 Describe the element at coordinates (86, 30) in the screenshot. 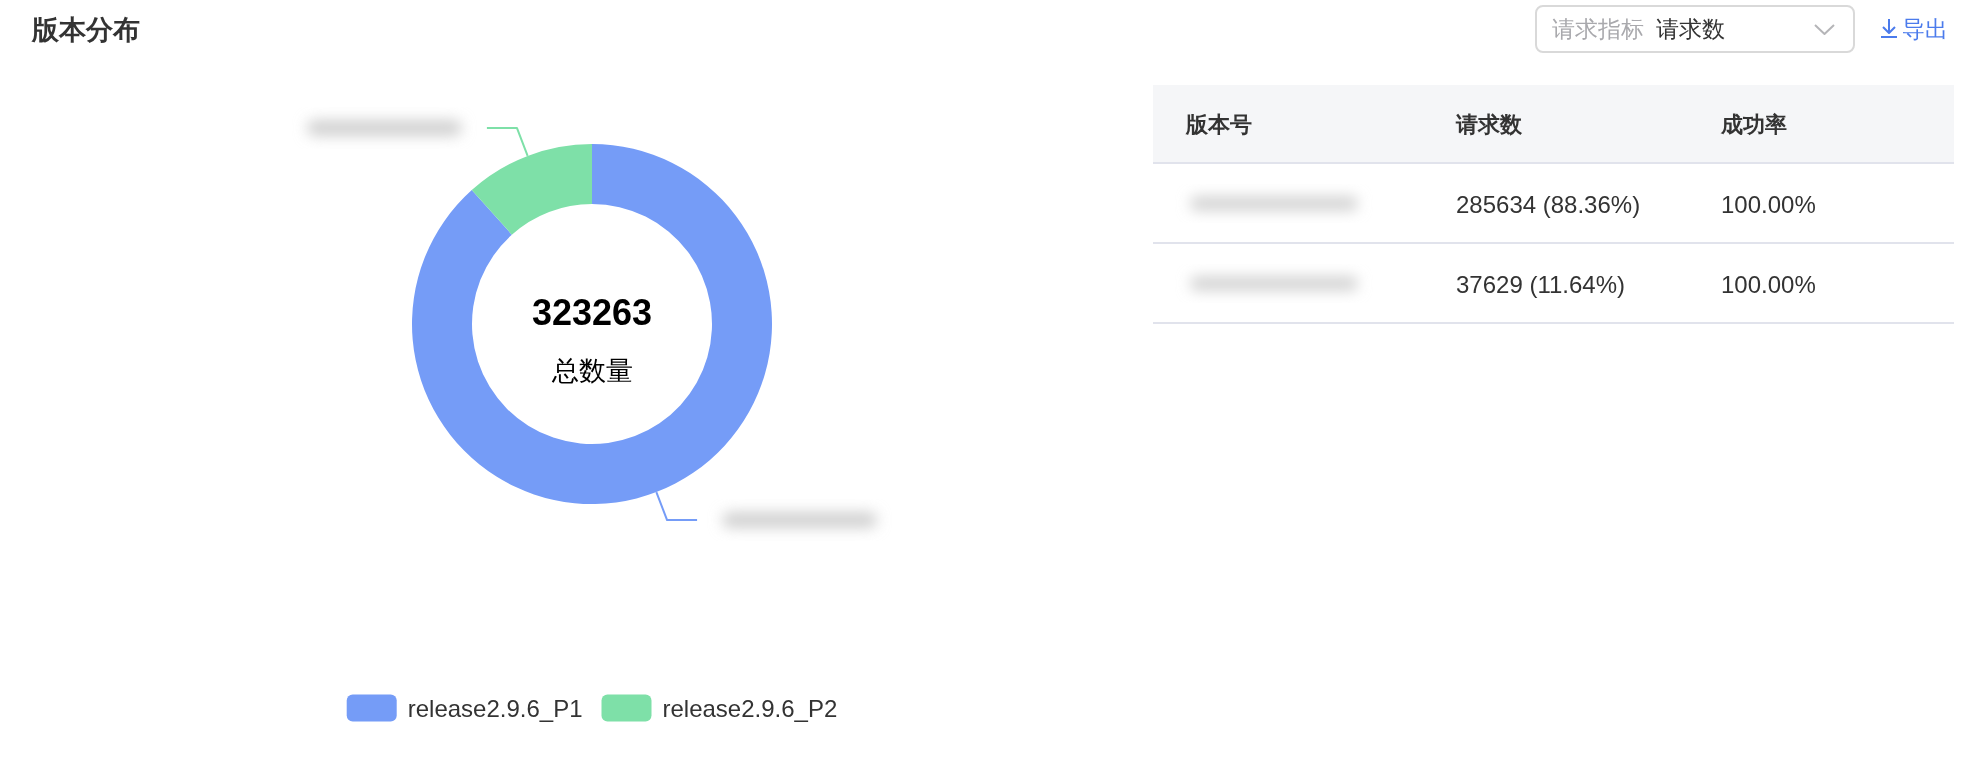

I see `title: 版本分布` at that location.